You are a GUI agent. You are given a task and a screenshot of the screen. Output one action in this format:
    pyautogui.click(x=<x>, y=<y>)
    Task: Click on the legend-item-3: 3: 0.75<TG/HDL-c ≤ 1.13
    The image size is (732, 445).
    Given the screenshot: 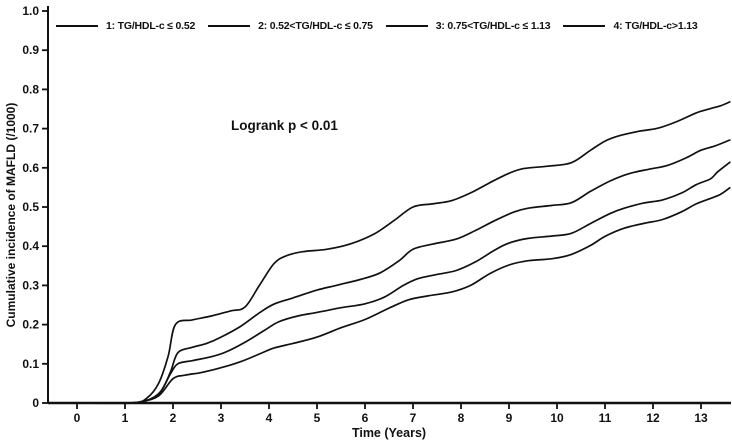 What is the action you would take?
    pyautogui.click(x=468, y=26)
    